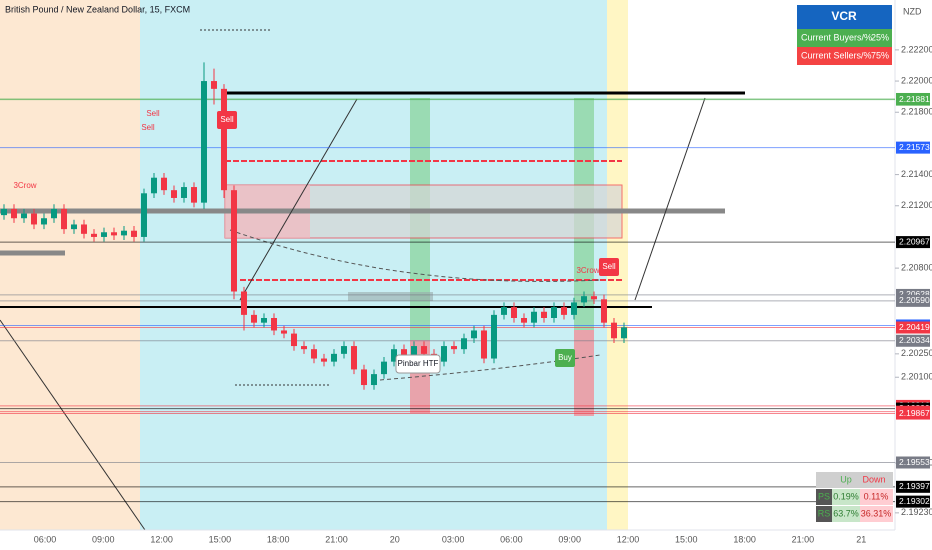 Image resolution: width=932 pixels, height=550 pixels. I want to click on y-tick-label: 2.21800, so click(916, 112).